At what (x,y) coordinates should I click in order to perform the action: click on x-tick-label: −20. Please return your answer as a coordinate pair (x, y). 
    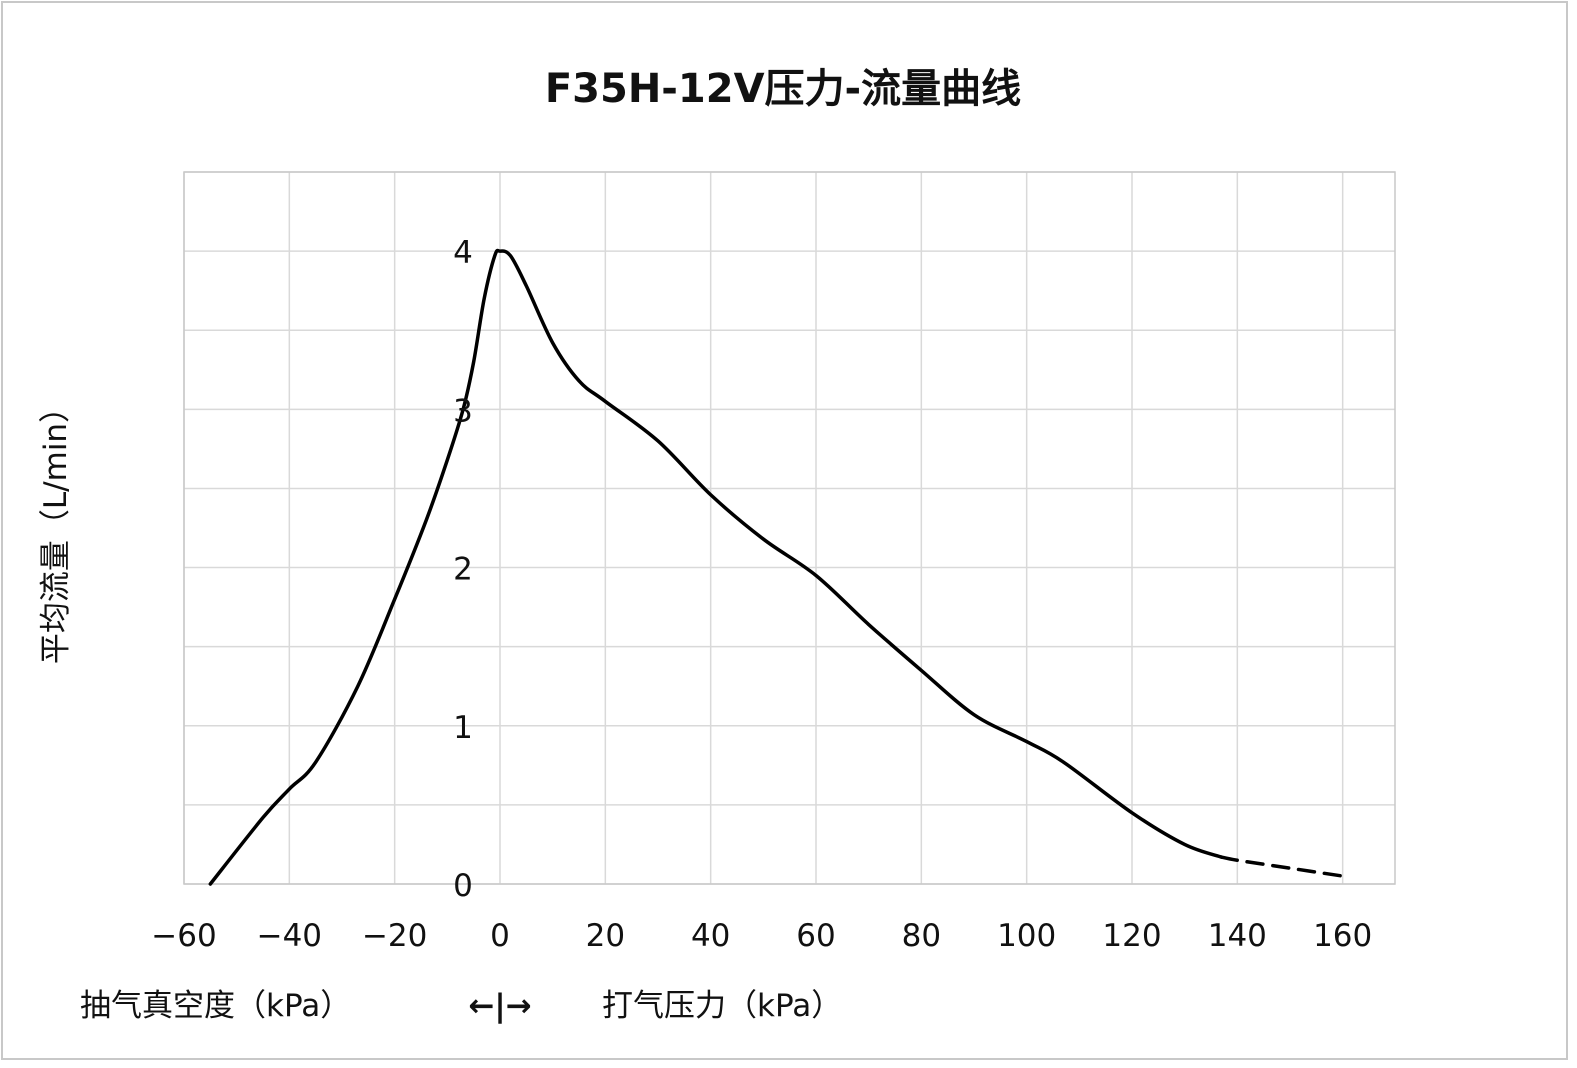
    Looking at the image, I should click on (394, 936).